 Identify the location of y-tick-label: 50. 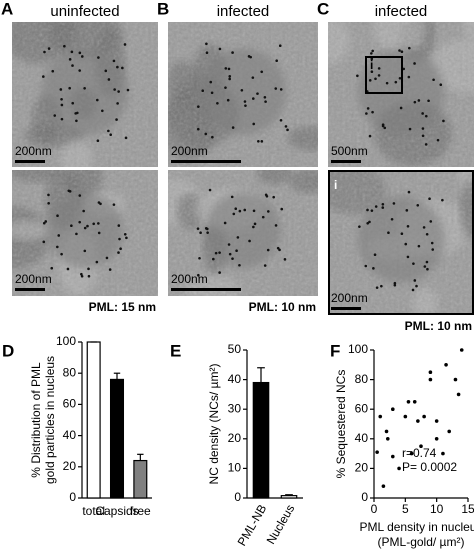
(235, 349).